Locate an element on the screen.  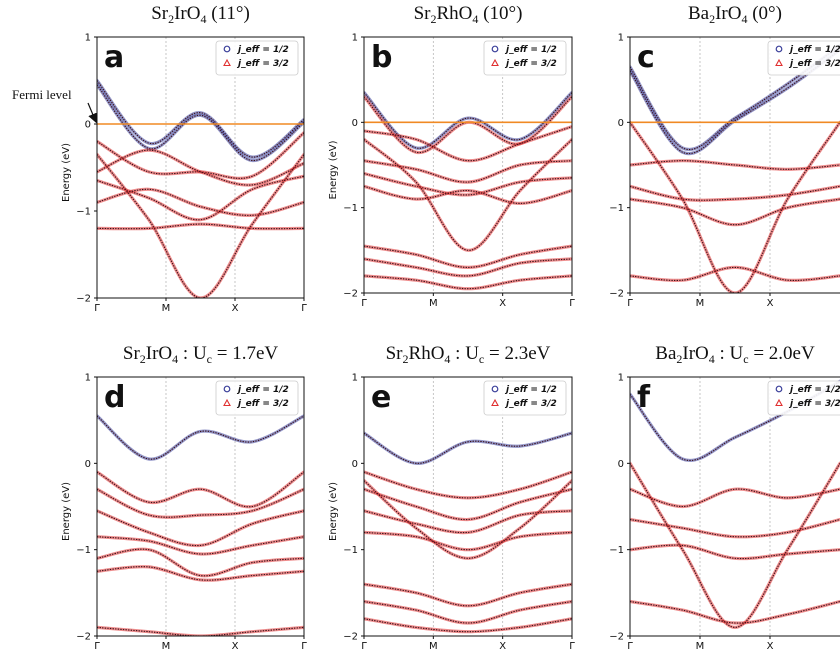
axes-frame-f is located at coordinates (734, 506).